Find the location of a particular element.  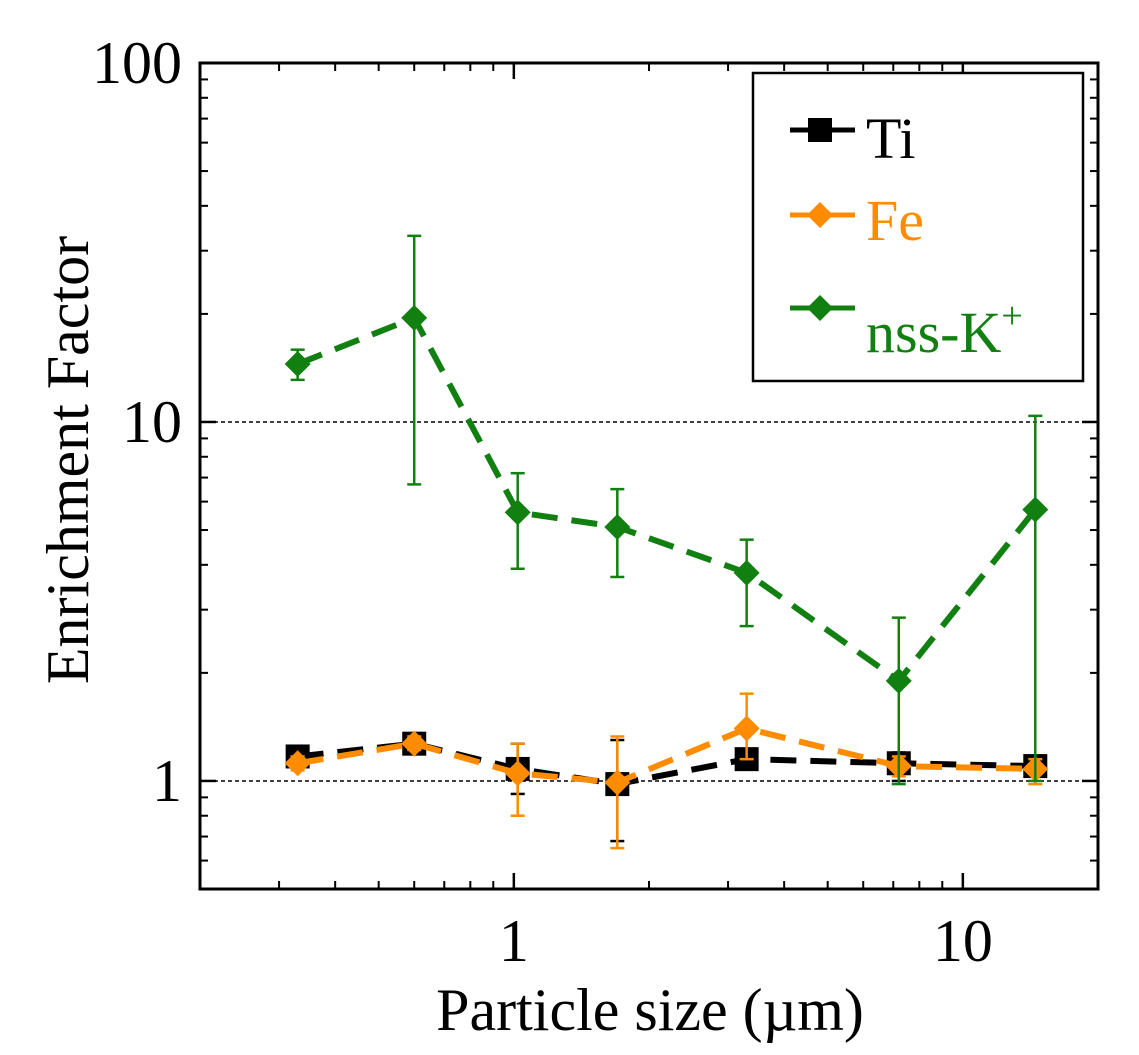

legend: Ti Fe nss-K+ is located at coordinates (918, 227).